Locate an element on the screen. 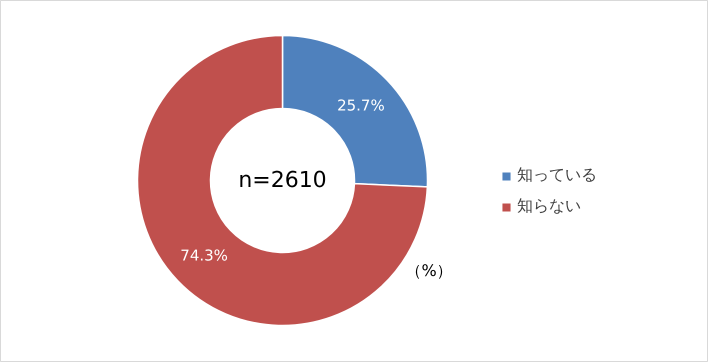 The image size is (710, 364). data-label: 74.3% is located at coordinates (204, 255).